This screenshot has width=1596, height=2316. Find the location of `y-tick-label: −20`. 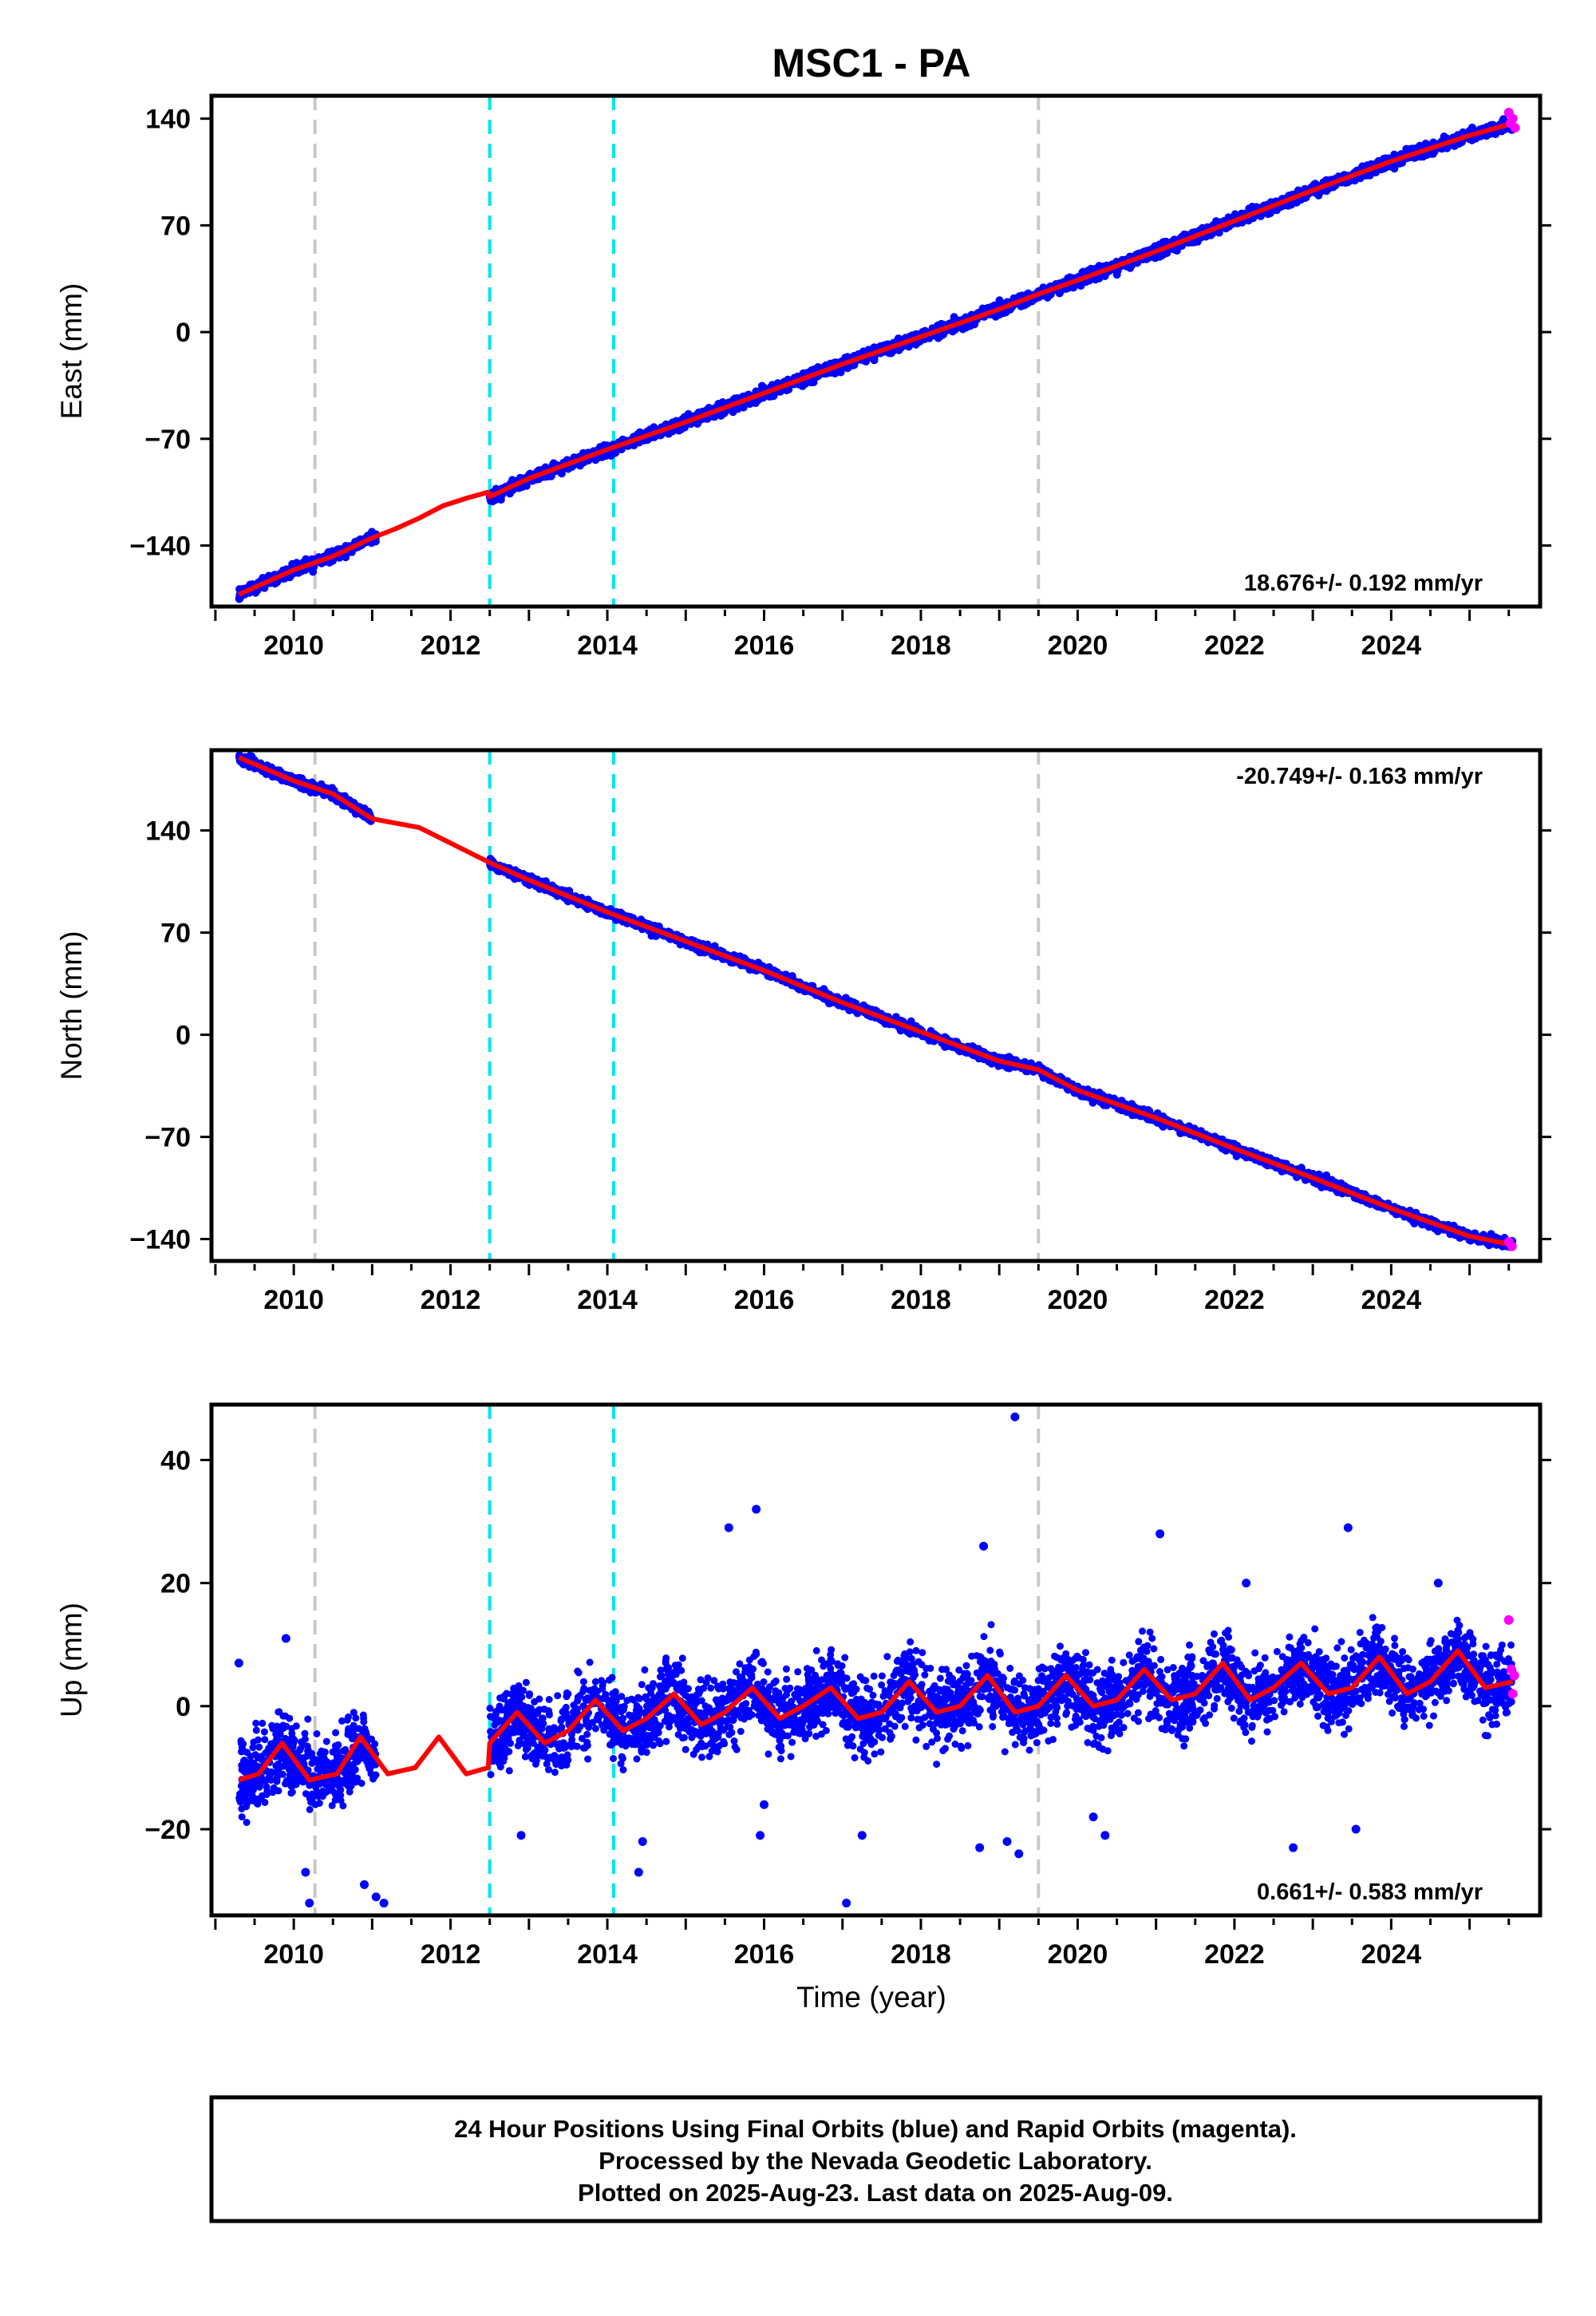

y-tick-label: −20 is located at coordinates (167, 1830).